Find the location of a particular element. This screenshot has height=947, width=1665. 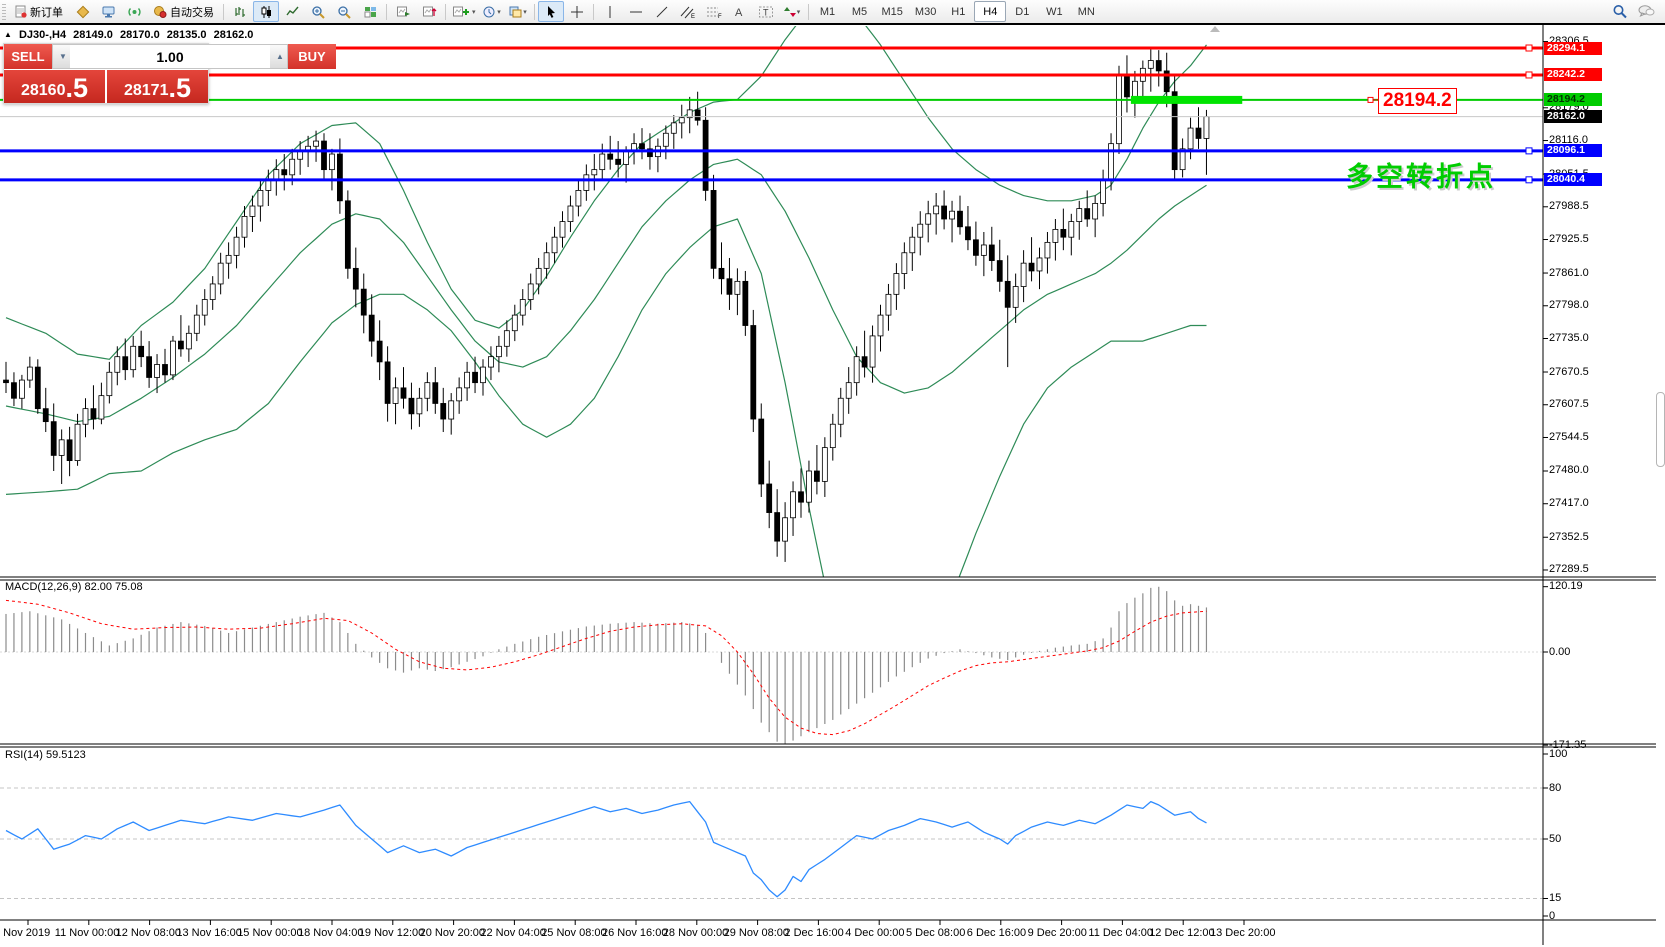

buy-button: BUY is located at coordinates (312, 56).